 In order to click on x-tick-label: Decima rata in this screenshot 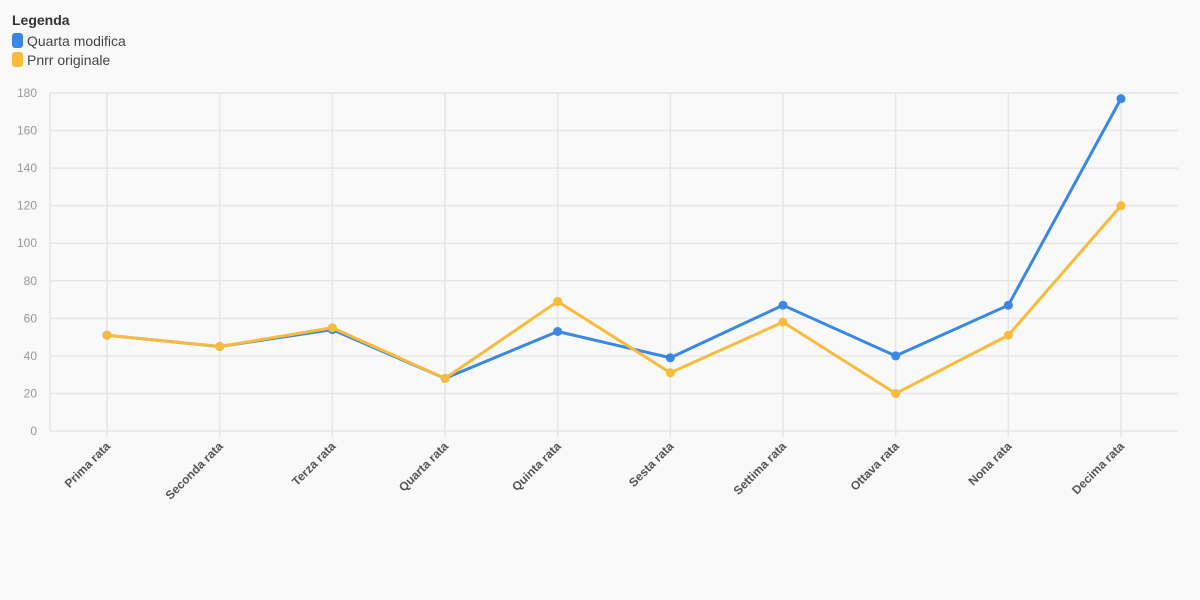, I will do `click(1098, 468)`.